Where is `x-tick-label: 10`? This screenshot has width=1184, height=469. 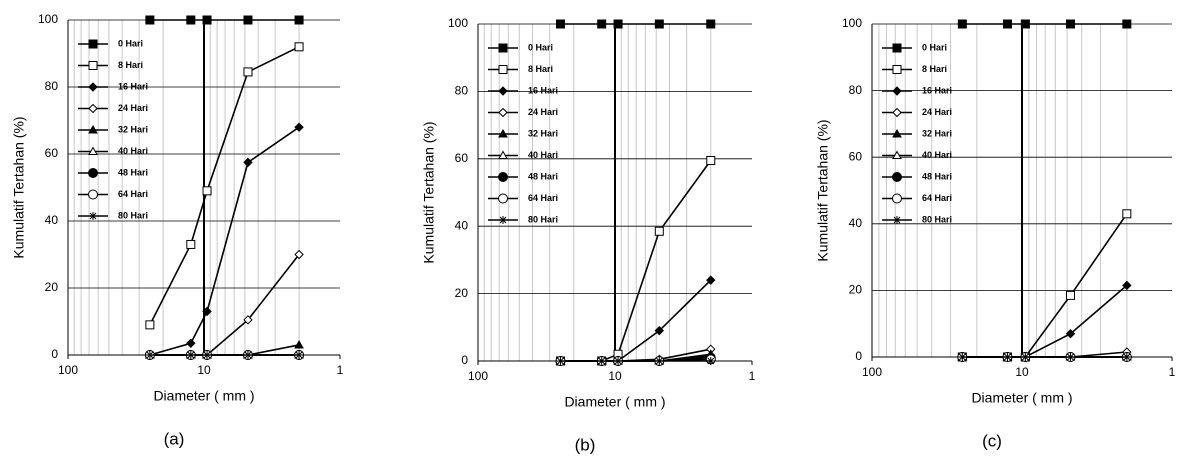 x-tick-label: 10 is located at coordinates (615, 376).